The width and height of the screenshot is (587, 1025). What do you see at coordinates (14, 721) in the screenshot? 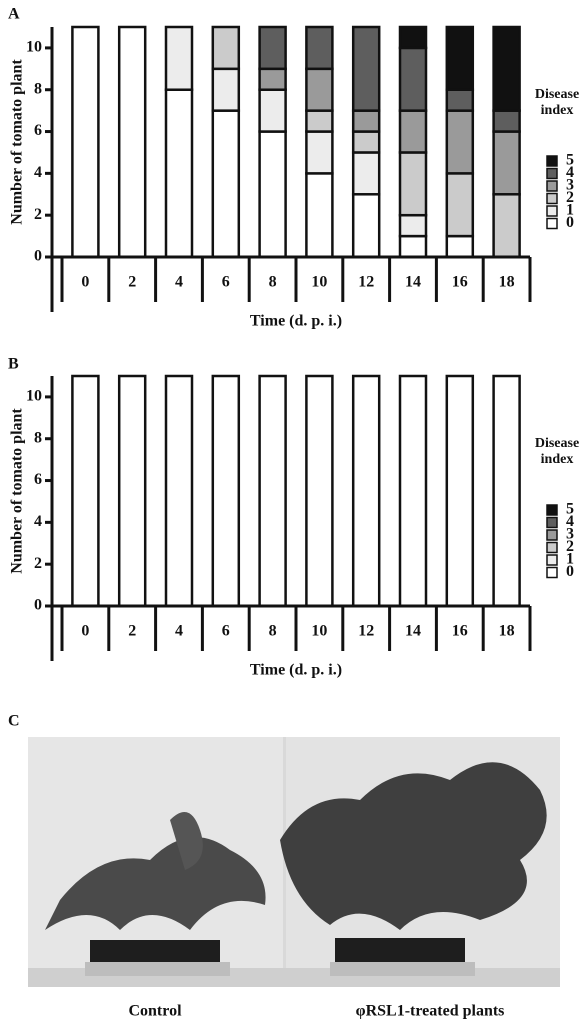
I see `panel-label: C` at bounding box center [14, 721].